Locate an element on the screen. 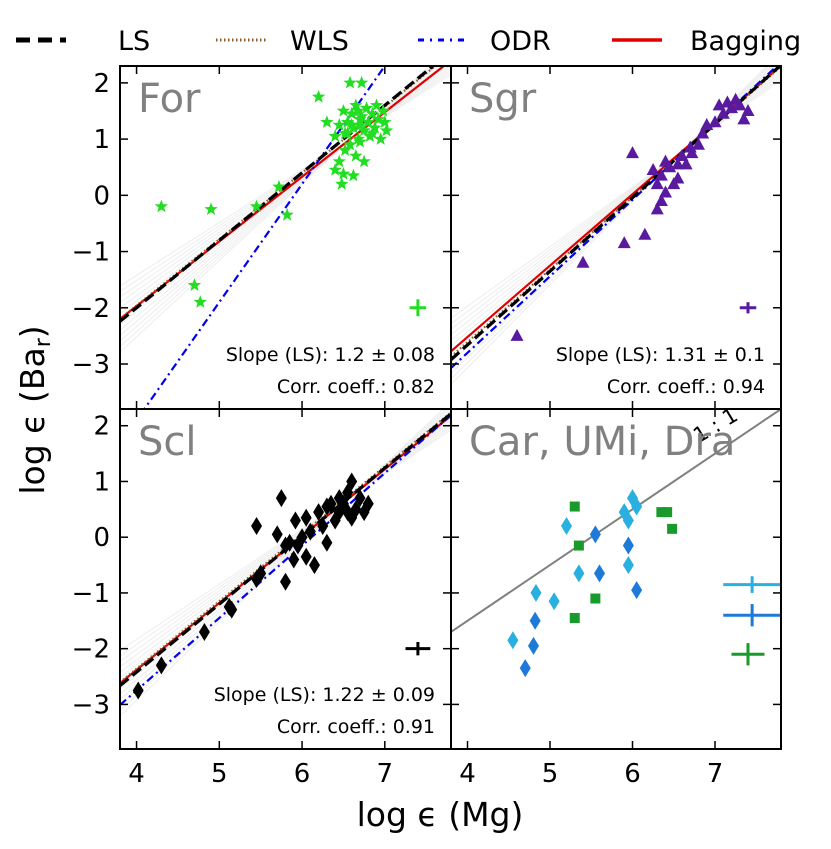 This screenshot has height=849, width=831. x-tick-label: 7 is located at coordinates (385, 774).